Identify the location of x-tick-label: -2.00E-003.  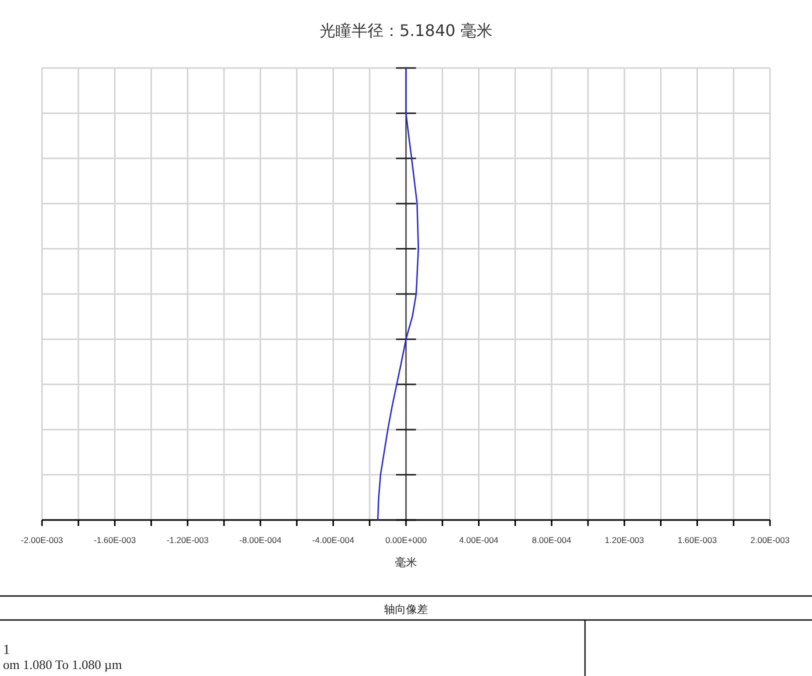
(42, 540).